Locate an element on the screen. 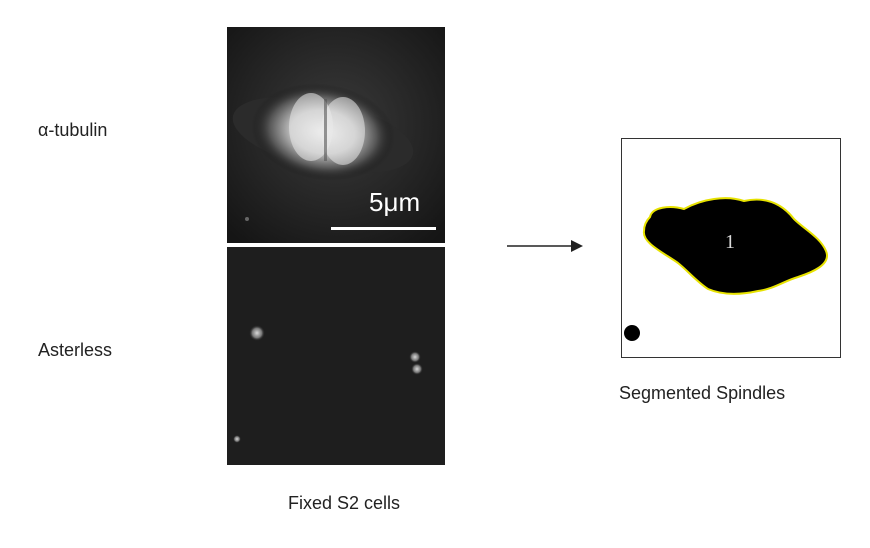  segmented-spindle-panel: 1 is located at coordinates (731, 248).